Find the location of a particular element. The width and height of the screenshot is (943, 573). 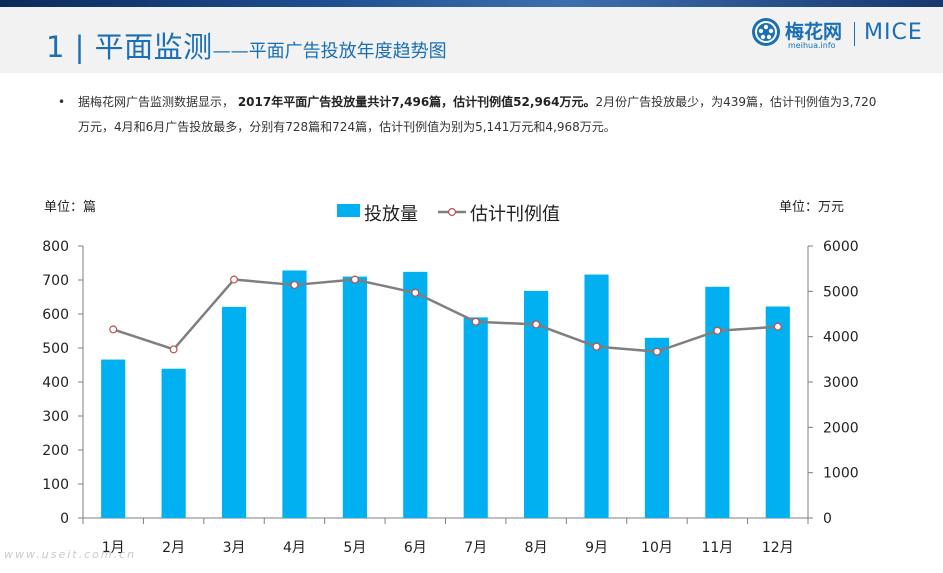

top-decor-bar is located at coordinates (471, 3).